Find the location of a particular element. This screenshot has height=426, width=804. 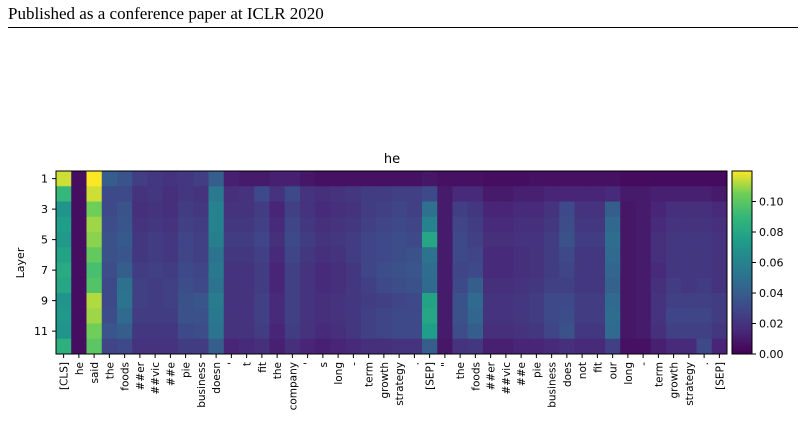

y-tick-label: 7 is located at coordinates (44, 270).